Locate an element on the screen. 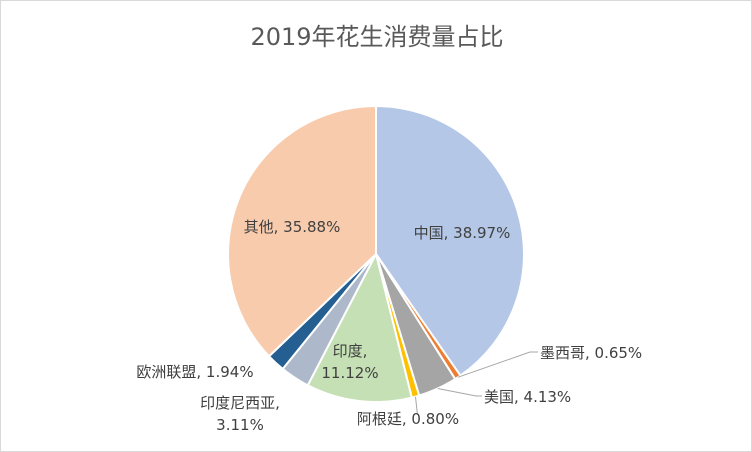 This screenshot has width=752, height=452. data-label-2: 墨西哥, 0.65% is located at coordinates (591, 353).